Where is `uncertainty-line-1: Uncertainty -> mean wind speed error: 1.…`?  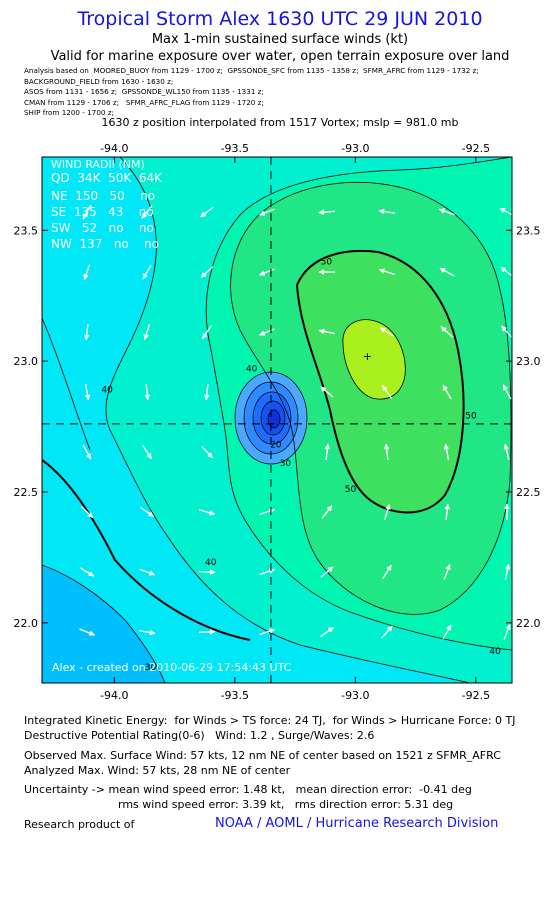 uncertainty-line-1: Uncertainty -> mean wind speed error: 1.… is located at coordinates (248, 789).